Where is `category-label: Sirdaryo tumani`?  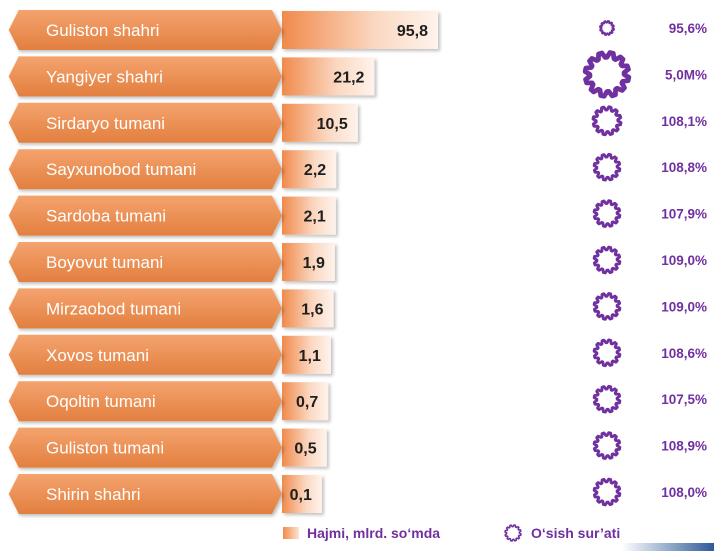
category-label: Sirdaryo tumani is located at coordinates (105, 123).